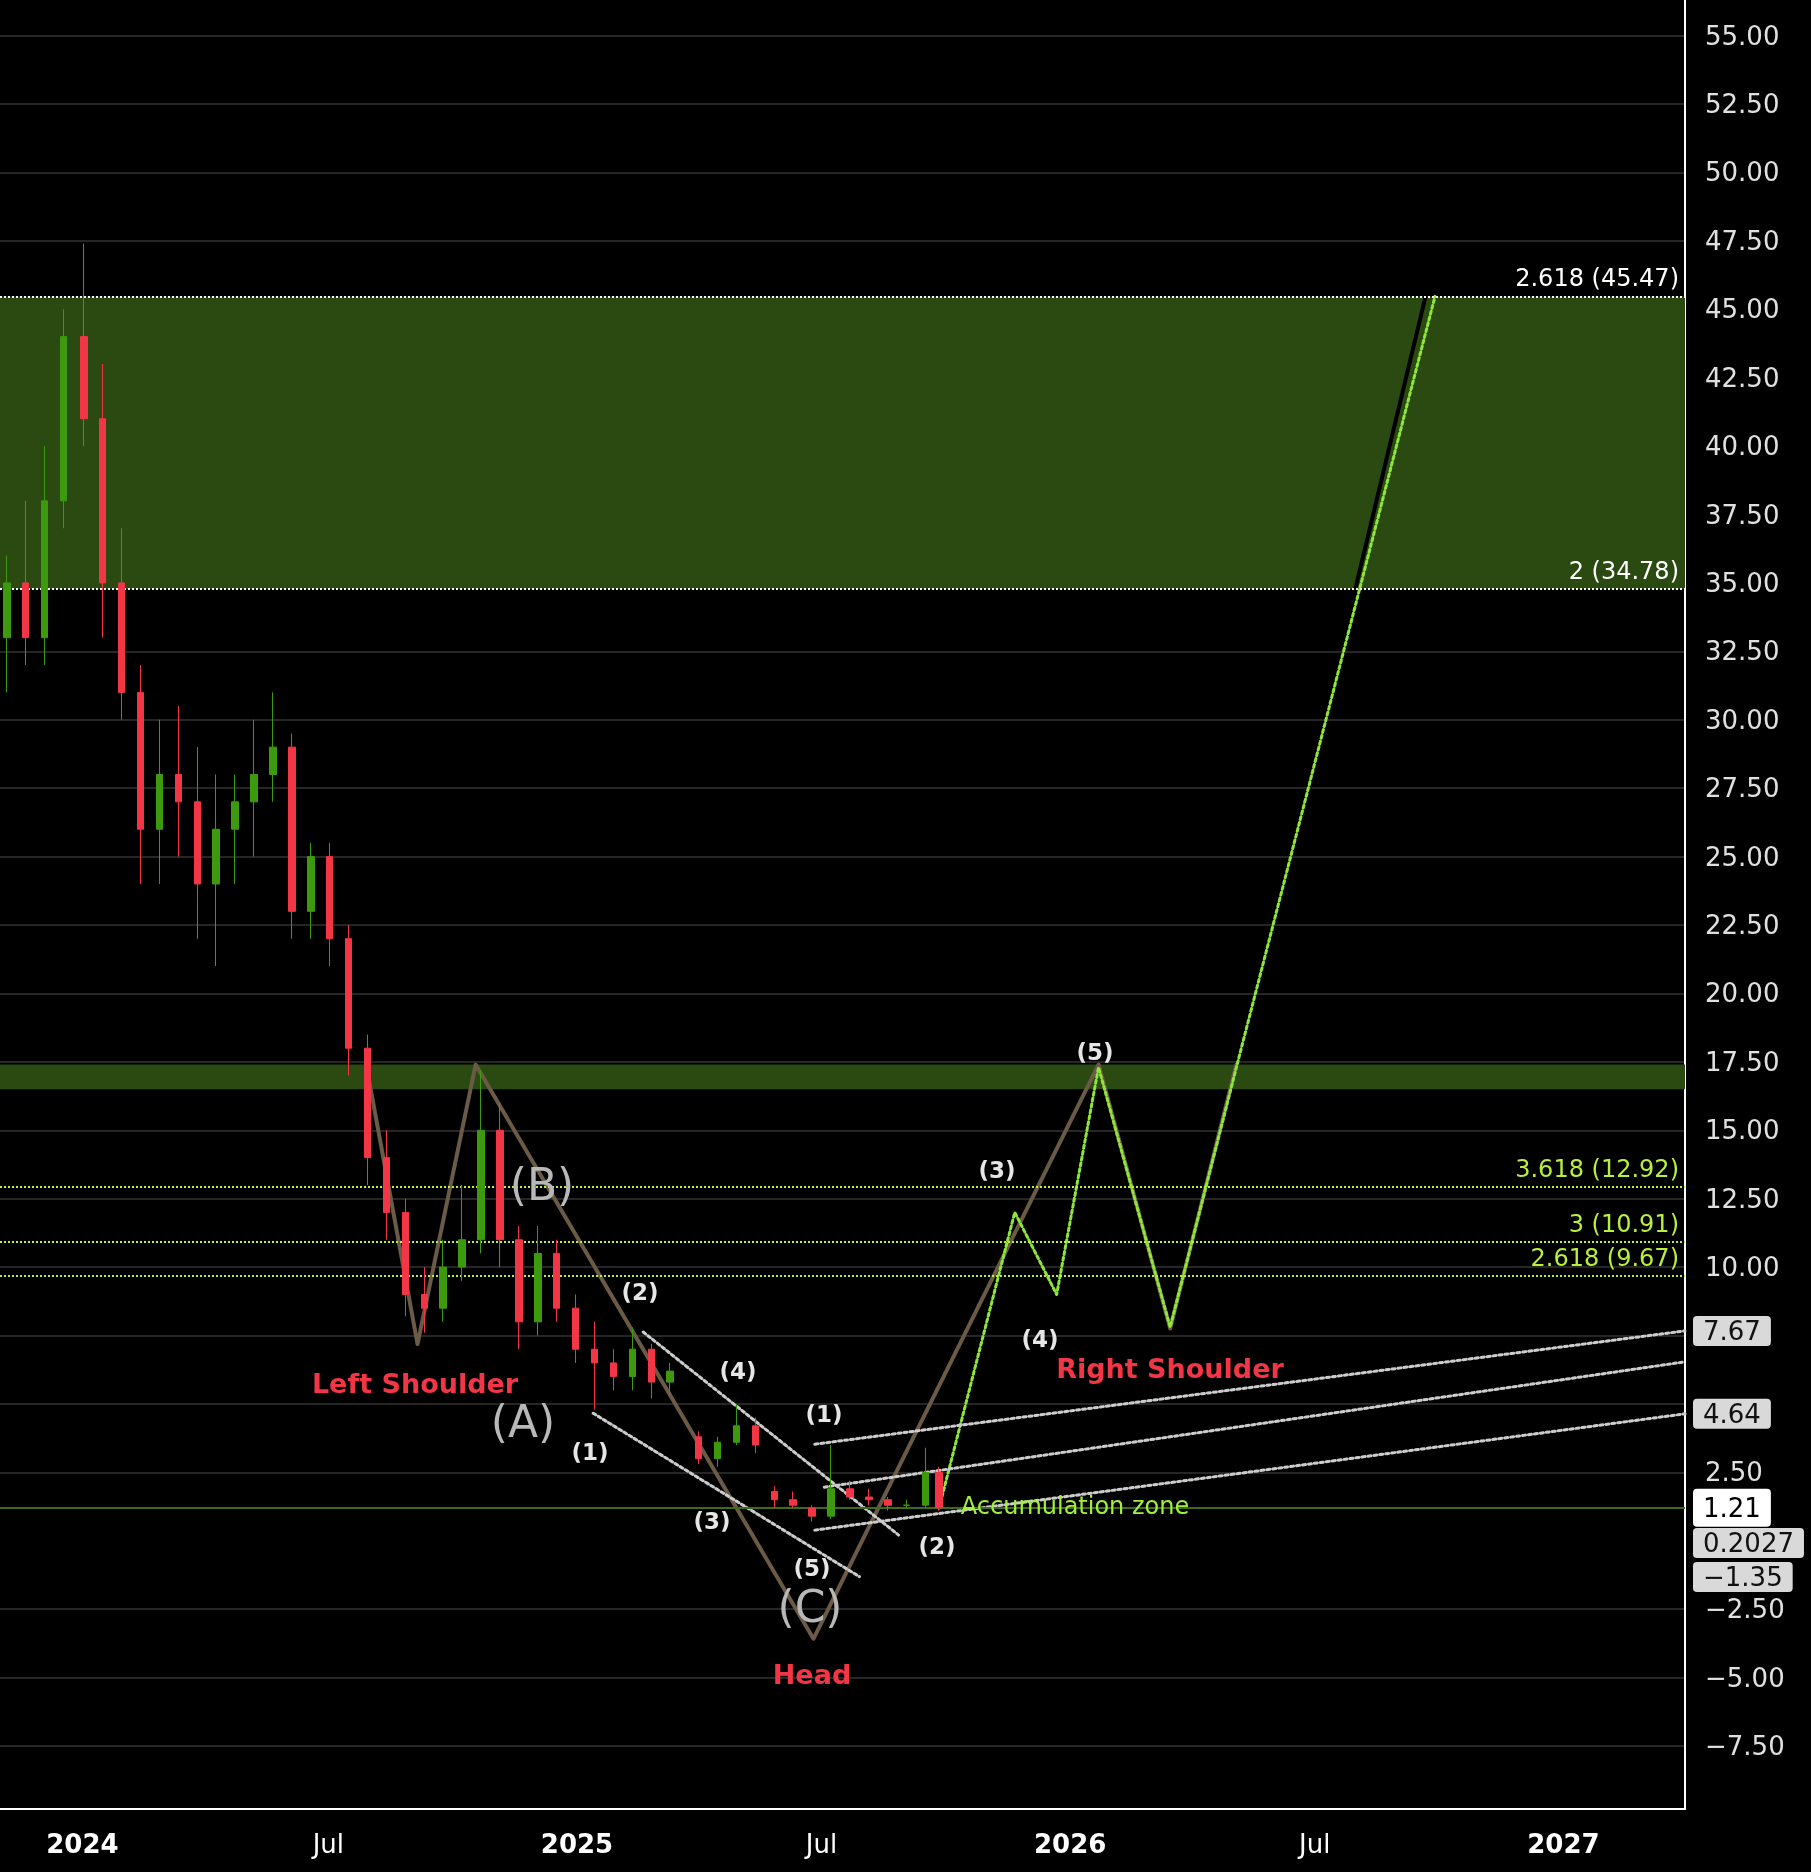 Image resolution: width=1811 pixels, height=1872 pixels. What do you see at coordinates (1742, 1061) in the screenshot?
I see `y-tick-label: 17.50` at bounding box center [1742, 1061].